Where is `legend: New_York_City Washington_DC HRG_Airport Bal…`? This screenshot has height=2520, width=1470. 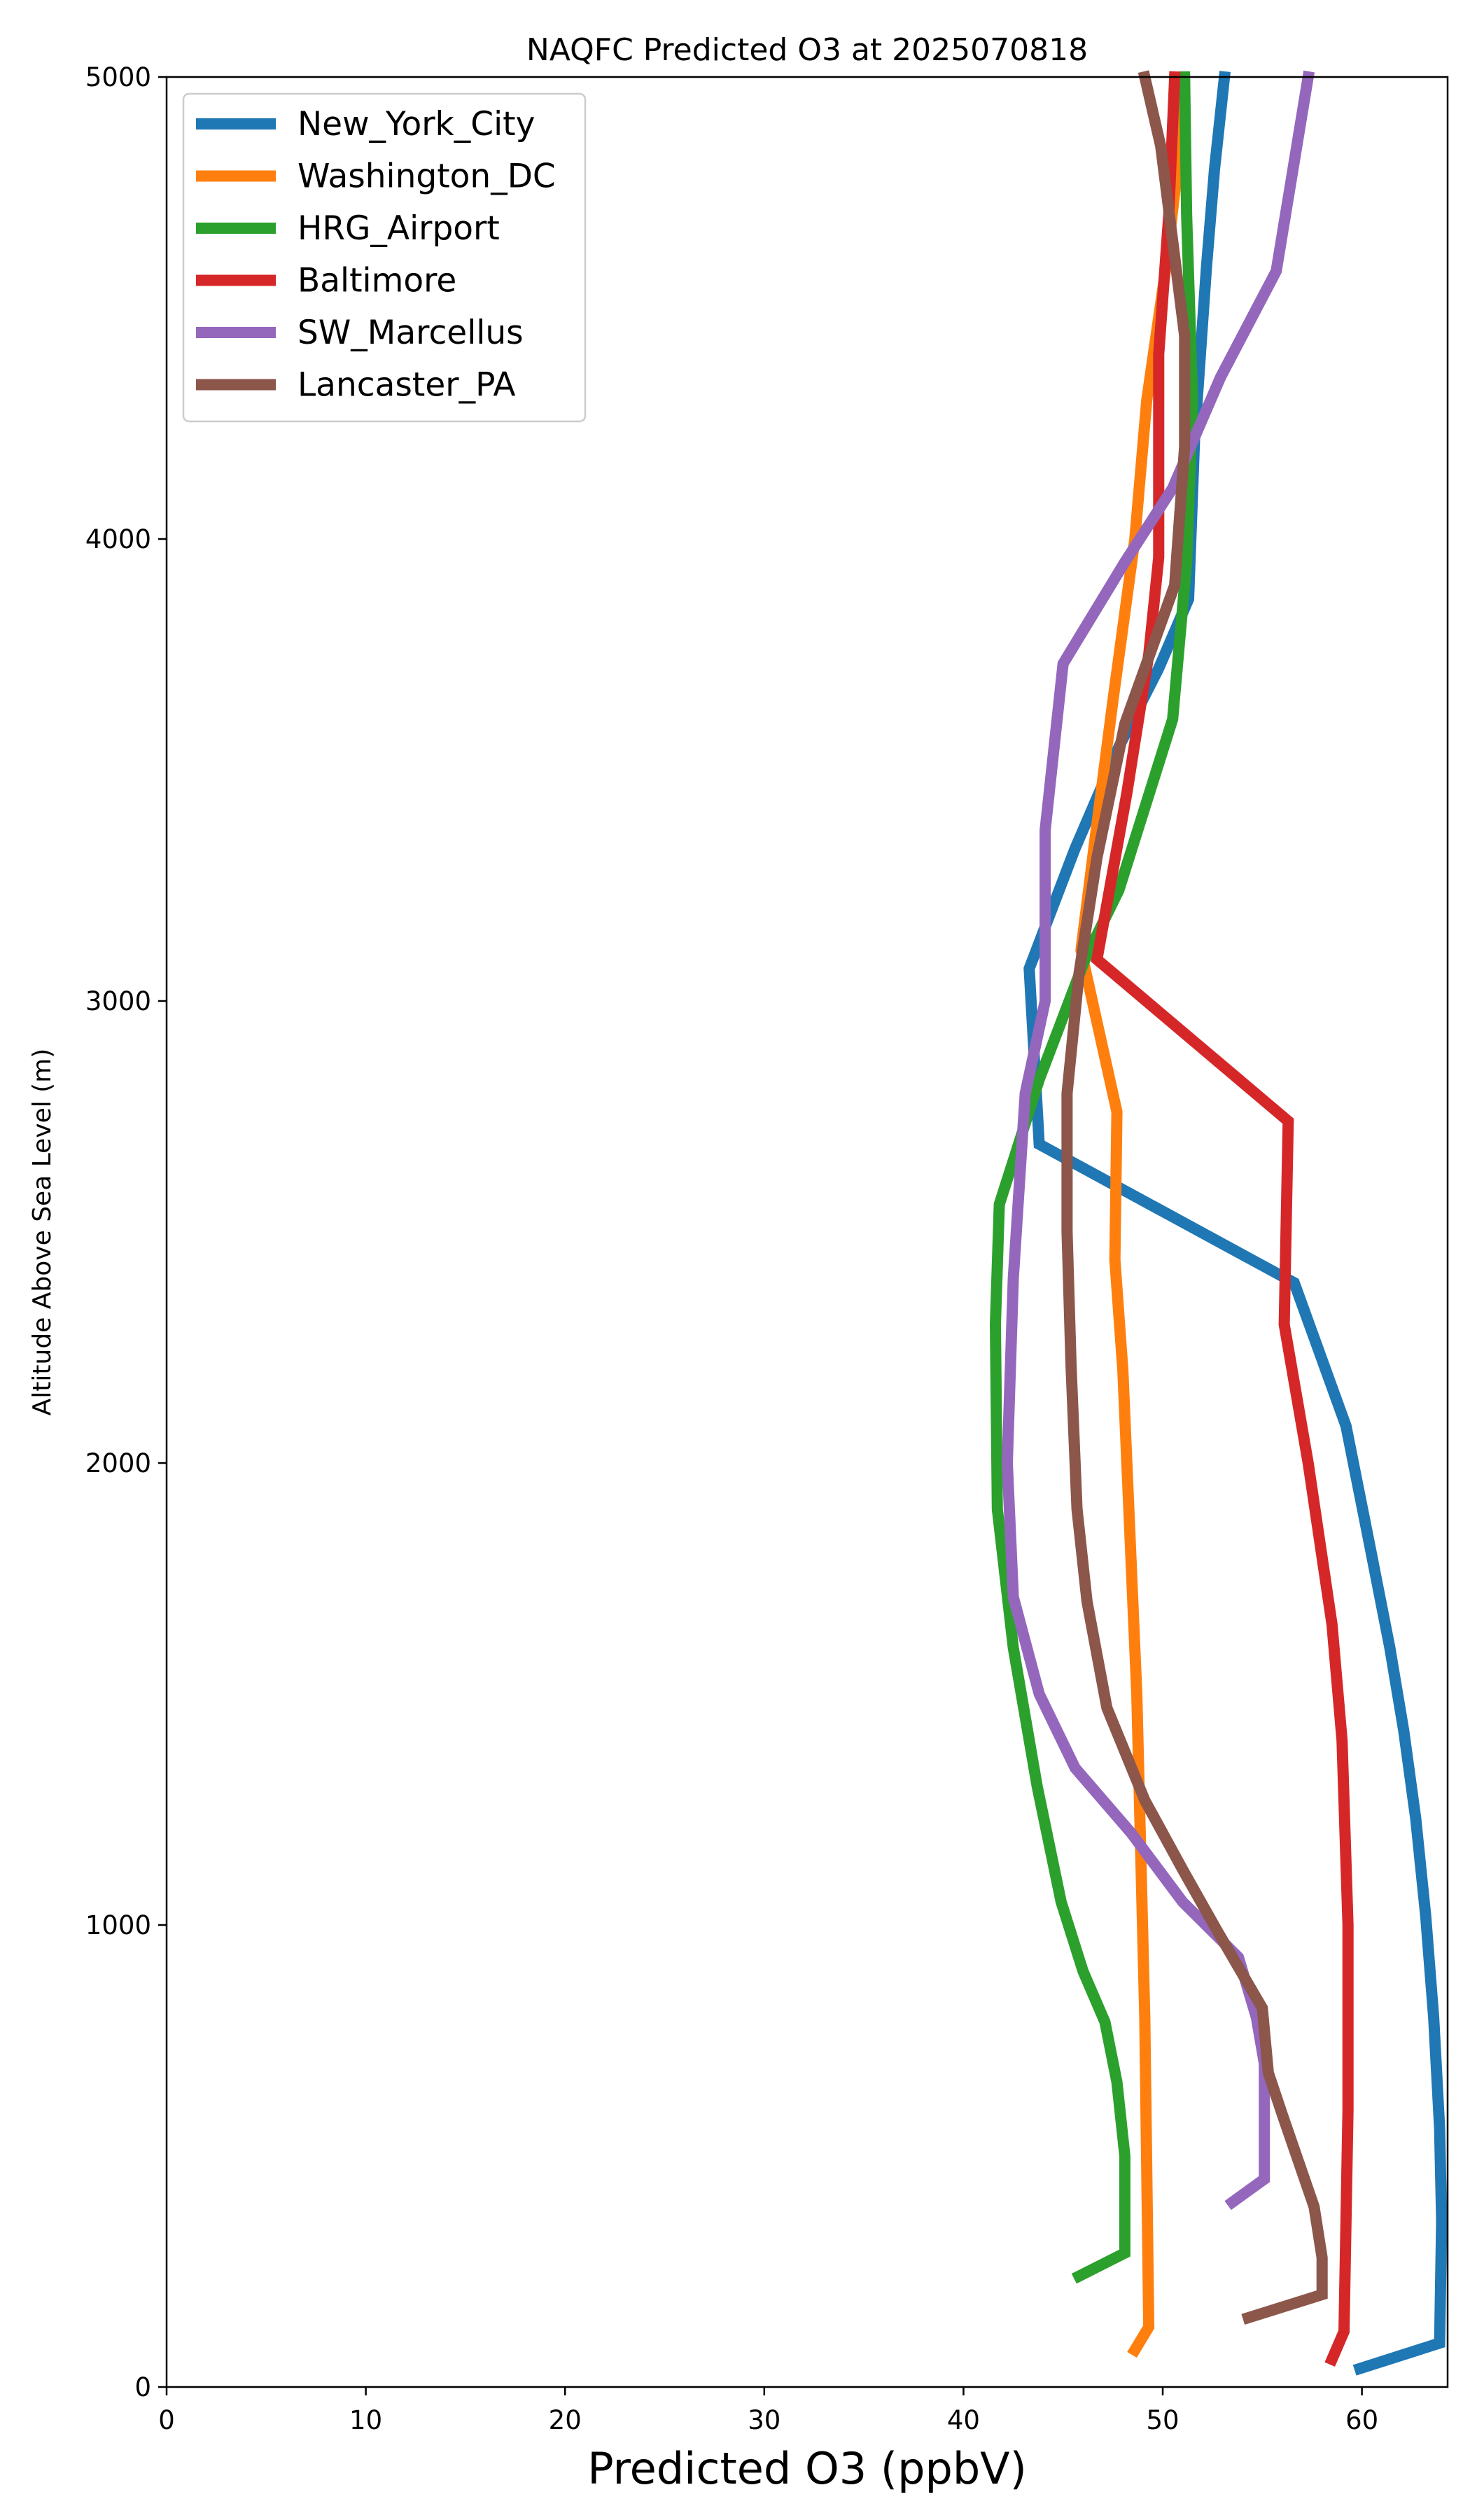 legend: New_York_City Washington_DC HRG_Airport Bal… is located at coordinates (384, 257).